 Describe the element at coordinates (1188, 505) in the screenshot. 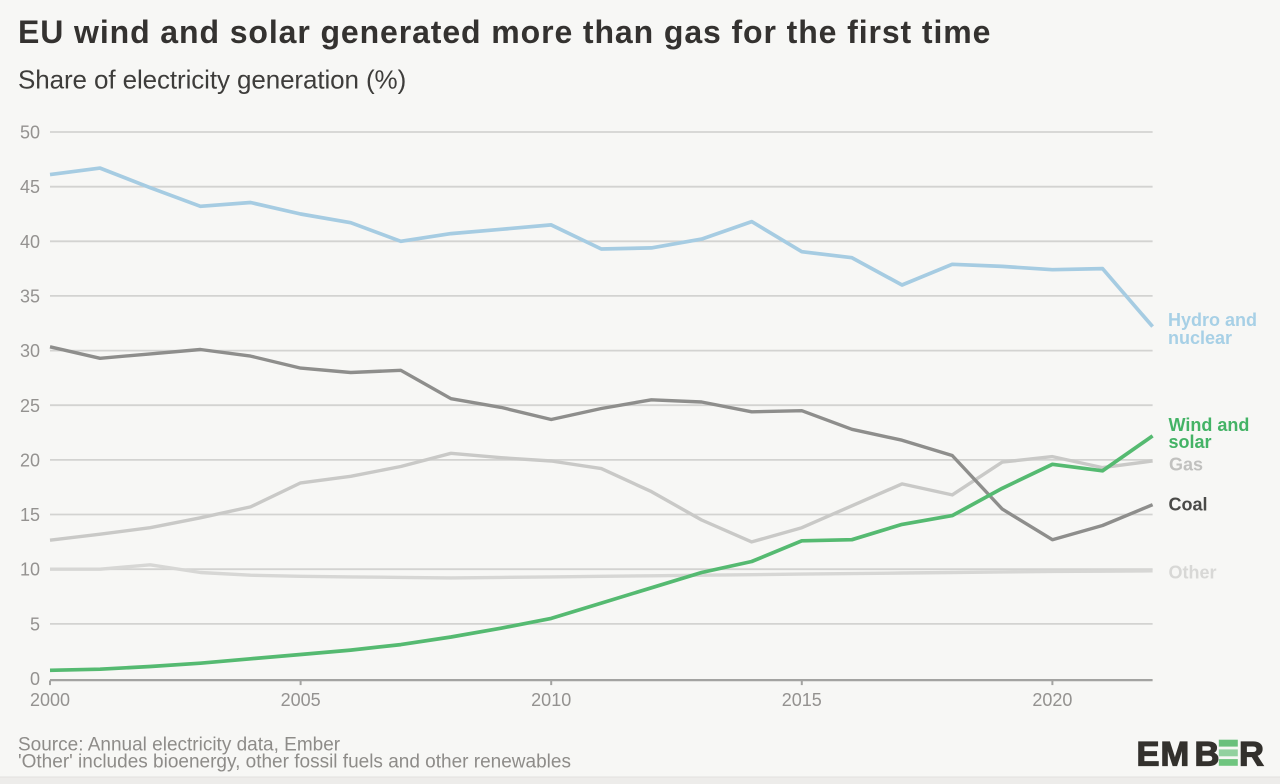

I see `svg-text: Coal` at that location.